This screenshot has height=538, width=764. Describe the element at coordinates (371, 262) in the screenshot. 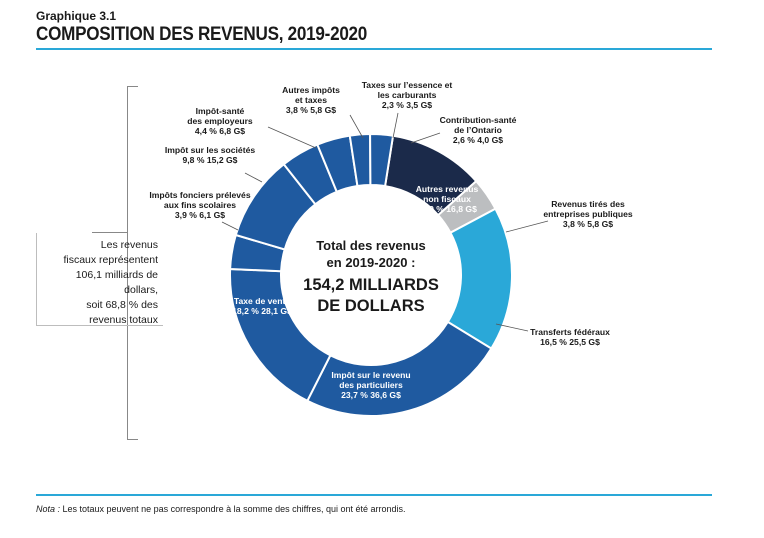

I see `center-label-line2: en 2019-2020 :` at that location.